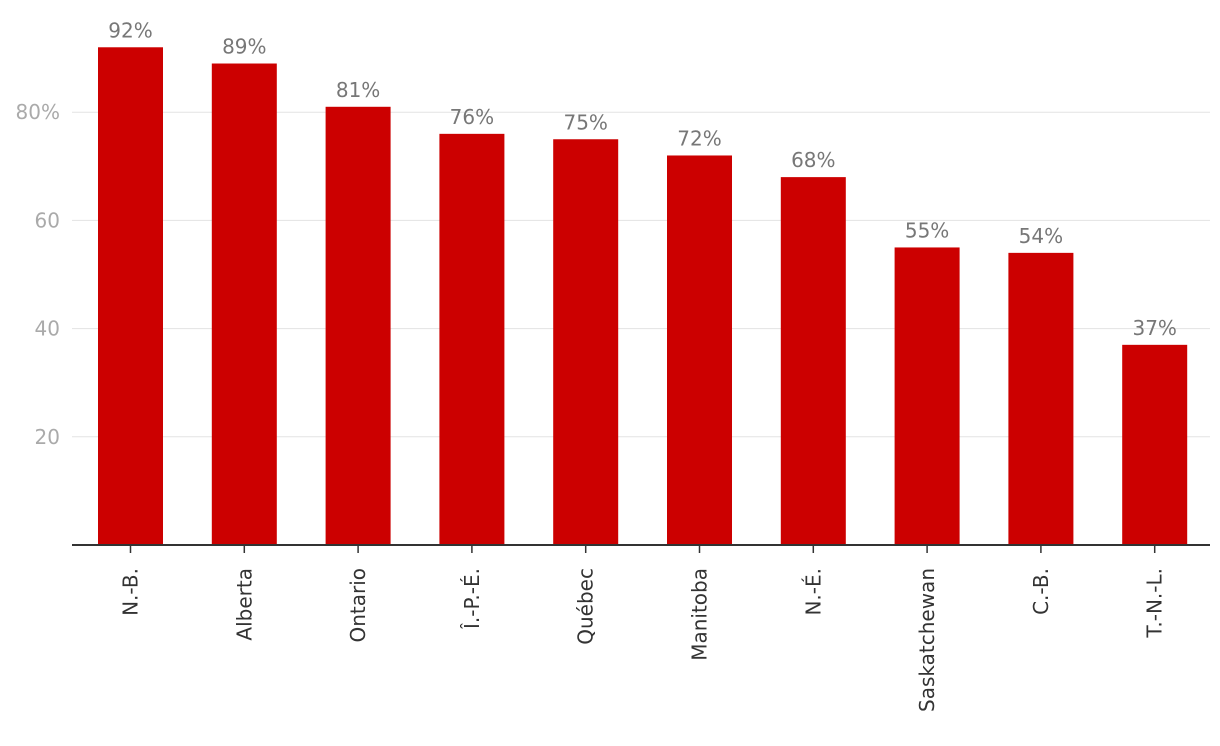  Describe the element at coordinates (699, 138) in the screenshot. I see `data-label-6: 72%` at that location.